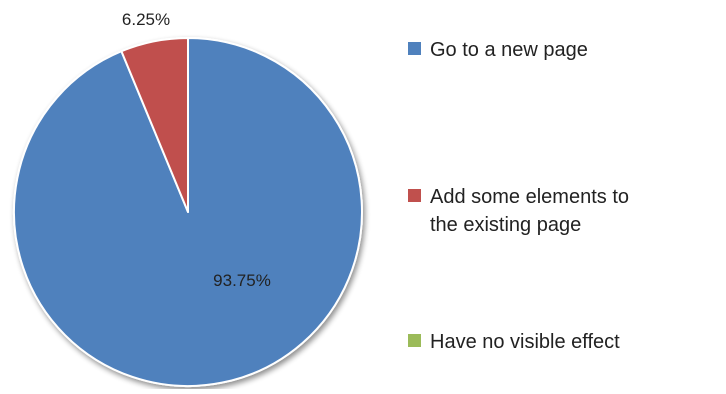 Image resolution: width=726 pixels, height=394 pixels. Describe the element at coordinates (525, 342) in the screenshot. I see `legend-label-2: Have no visible effect` at that location.